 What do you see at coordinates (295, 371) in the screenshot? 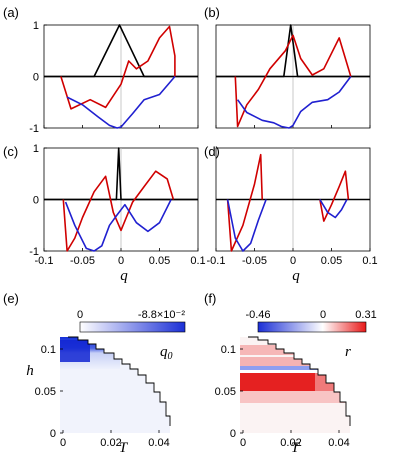
I see `heatmap-f-white-band` at bounding box center [295, 371].